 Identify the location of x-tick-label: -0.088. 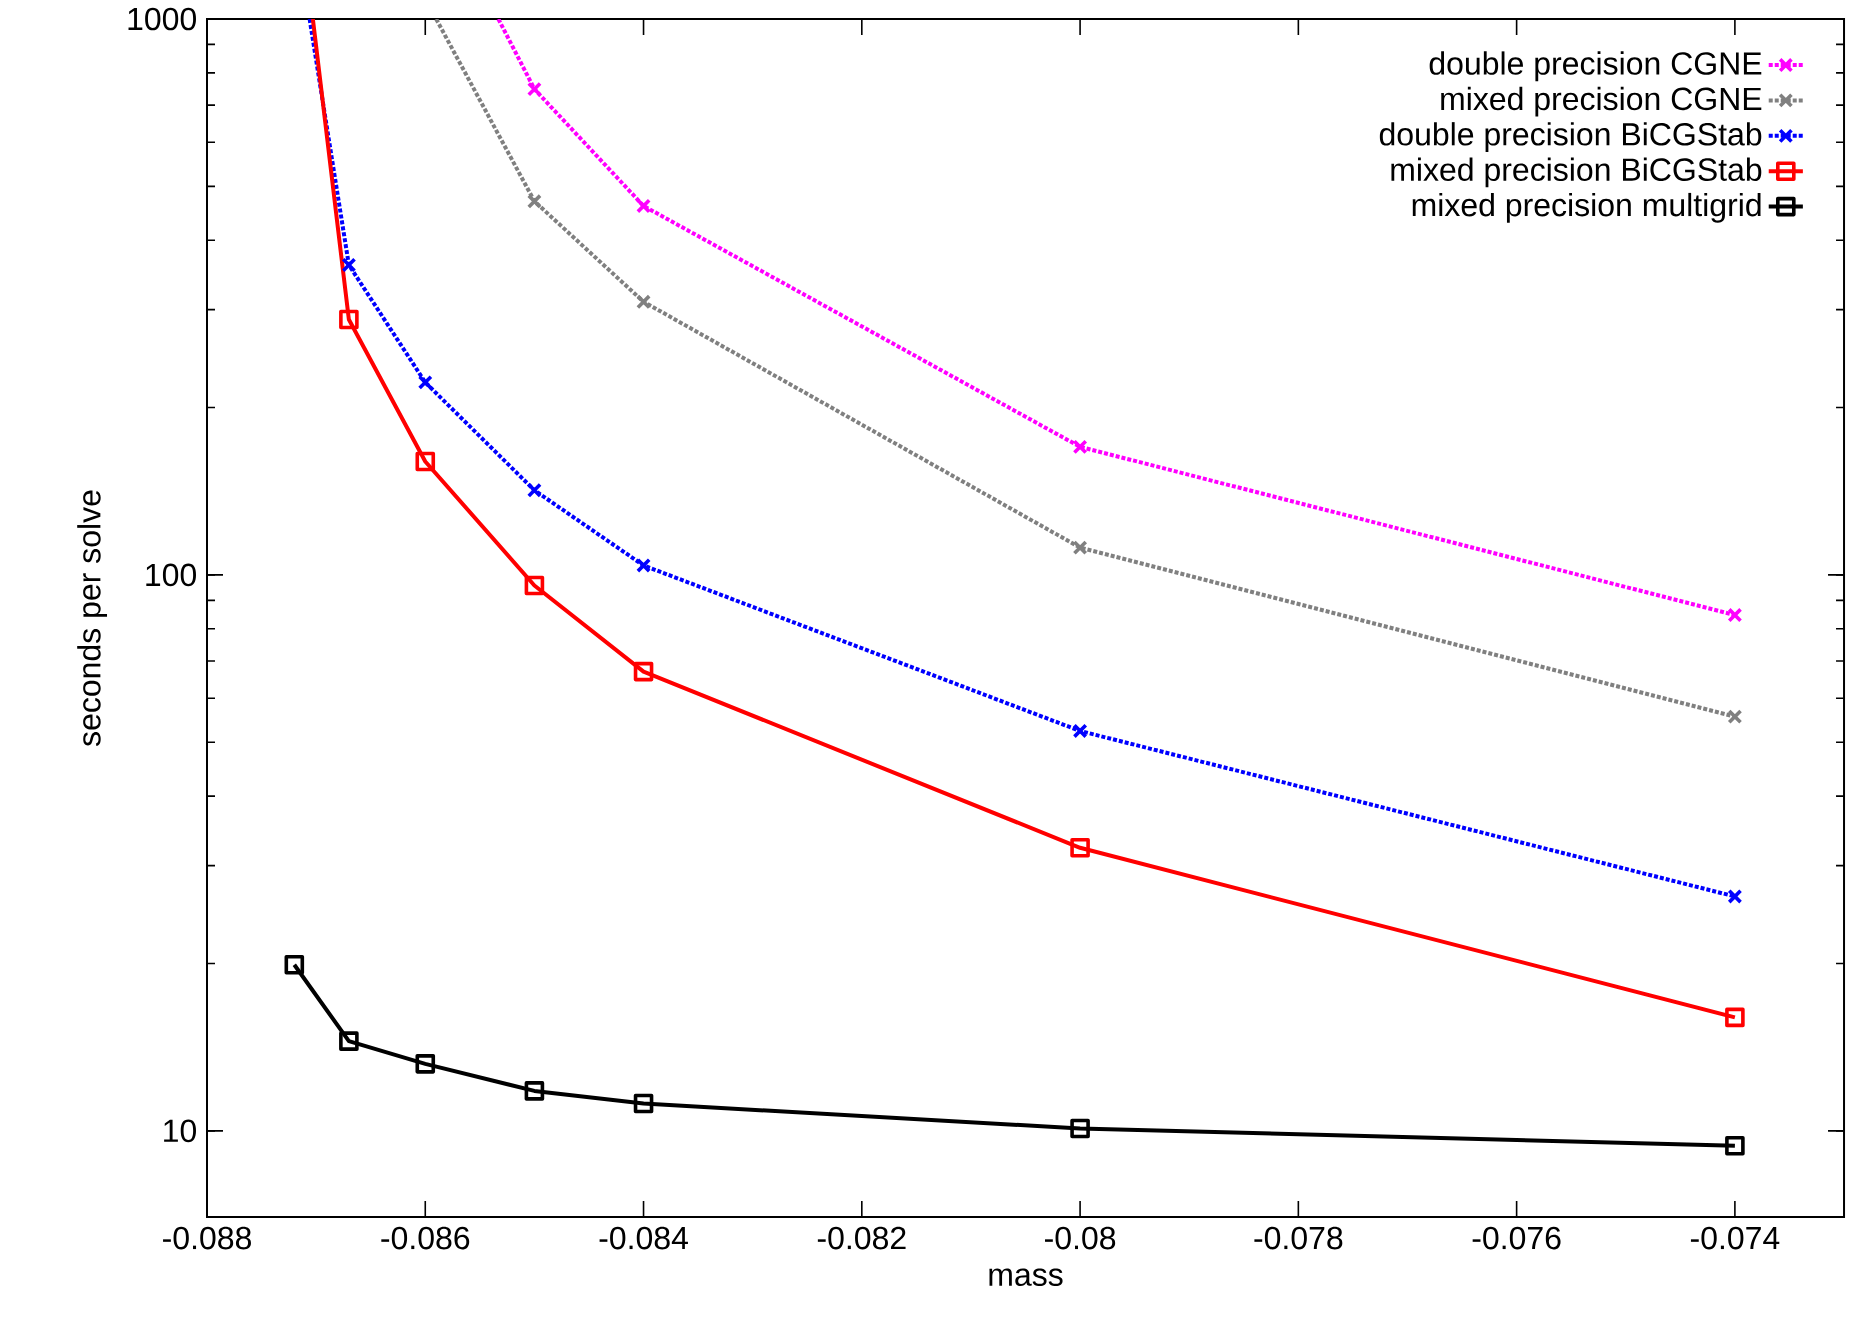
(207, 1238).